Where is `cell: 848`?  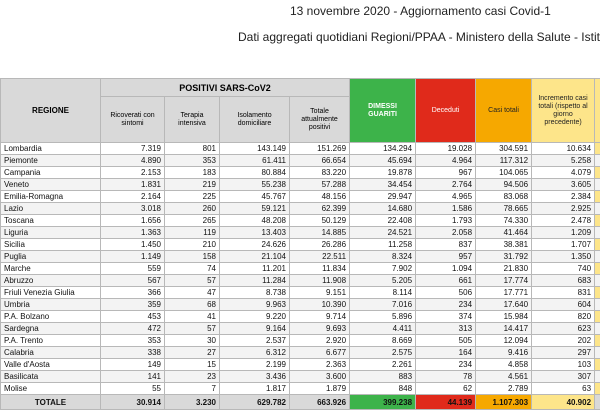
cell: 848 is located at coordinates (383, 389).